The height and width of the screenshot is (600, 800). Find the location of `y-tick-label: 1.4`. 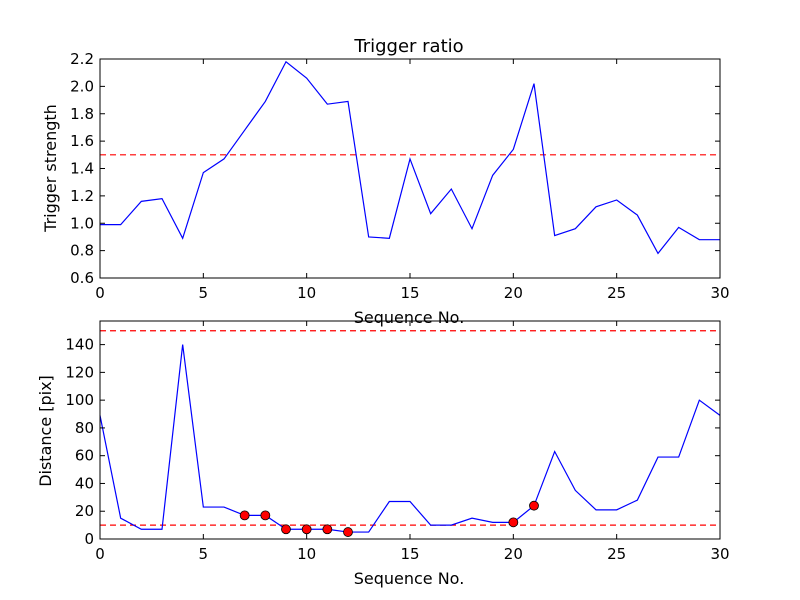

y-tick-label: 1.4 is located at coordinates (82, 169).